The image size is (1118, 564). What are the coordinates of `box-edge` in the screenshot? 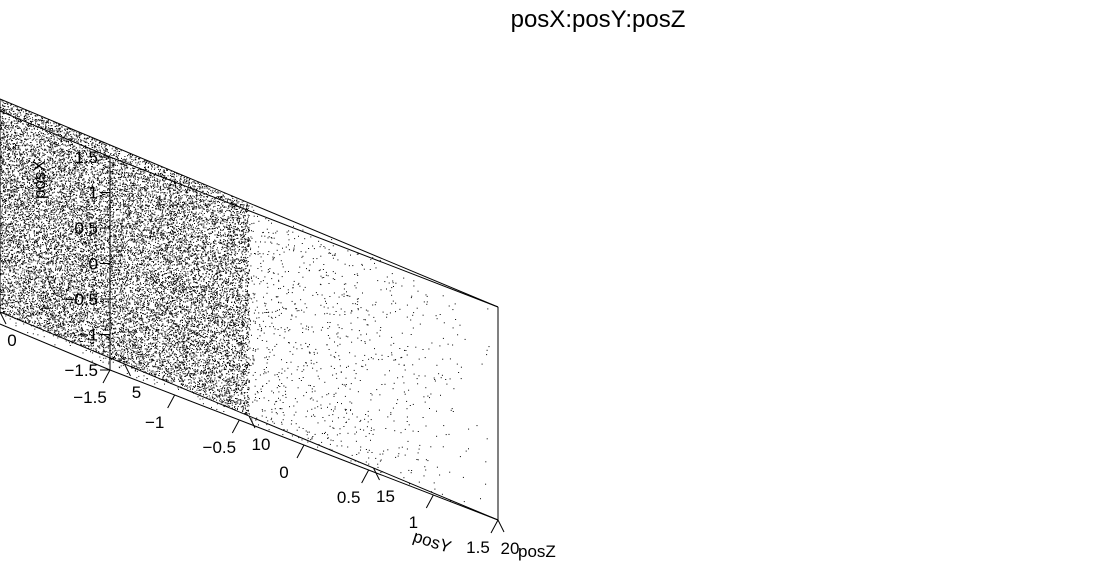 It's located at (55, 347).